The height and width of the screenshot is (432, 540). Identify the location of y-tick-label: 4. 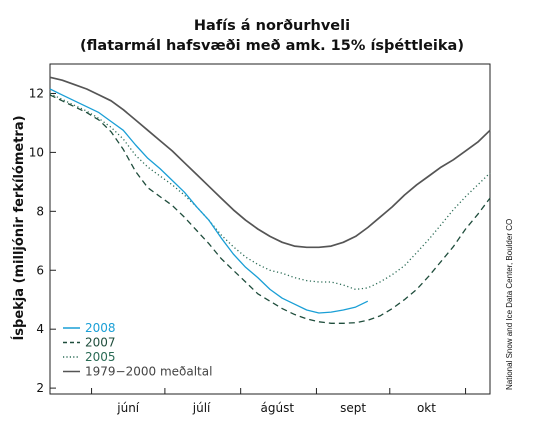
(40, 329).